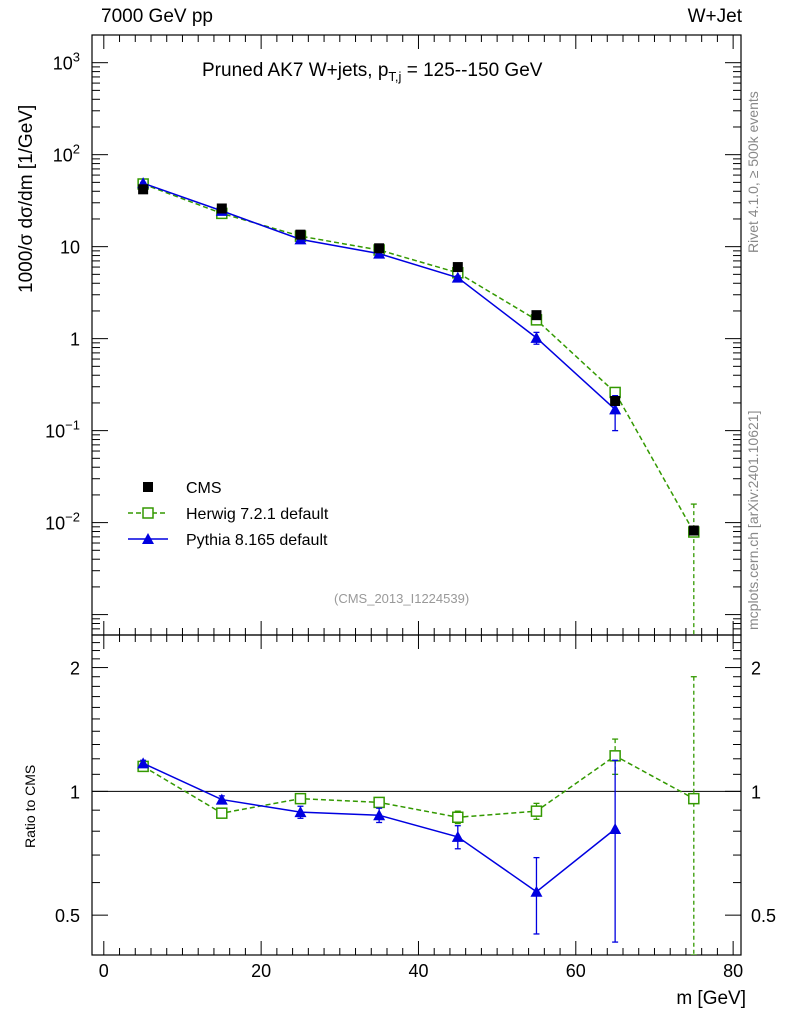  What do you see at coordinates (711, 998) in the screenshot?
I see `x-axis-label: m [GeV]` at bounding box center [711, 998].